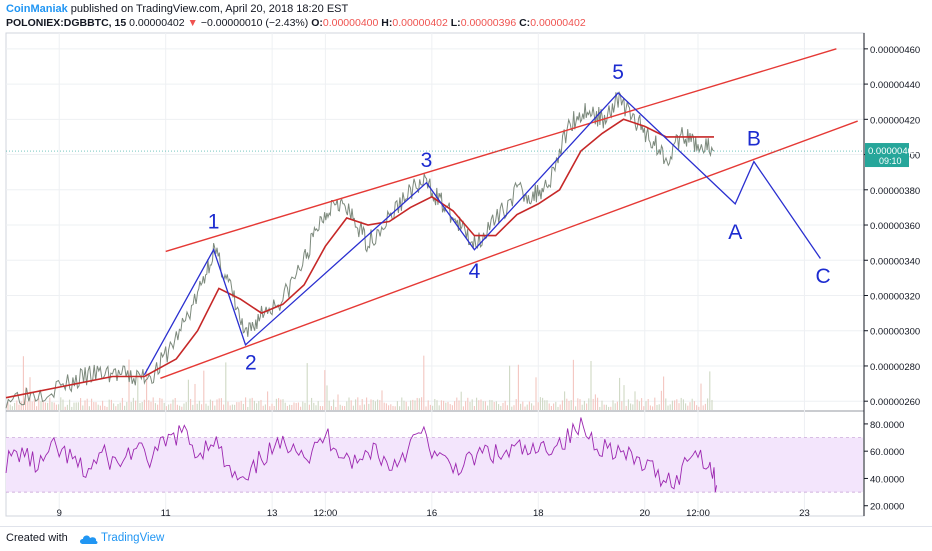 The width and height of the screenshot is (932, 551). I want to click on tradingview-cloud-icon, so click(89, 539).